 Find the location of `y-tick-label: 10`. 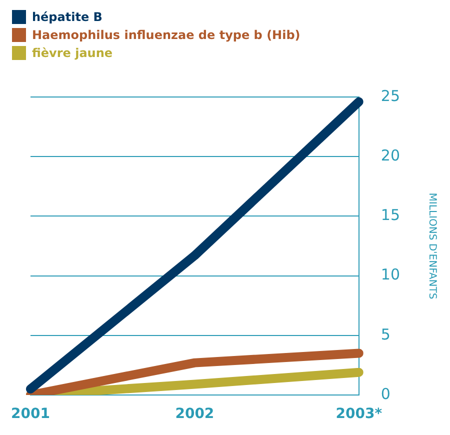

y-tick-label: 10 is located at coordinates (390, 275).